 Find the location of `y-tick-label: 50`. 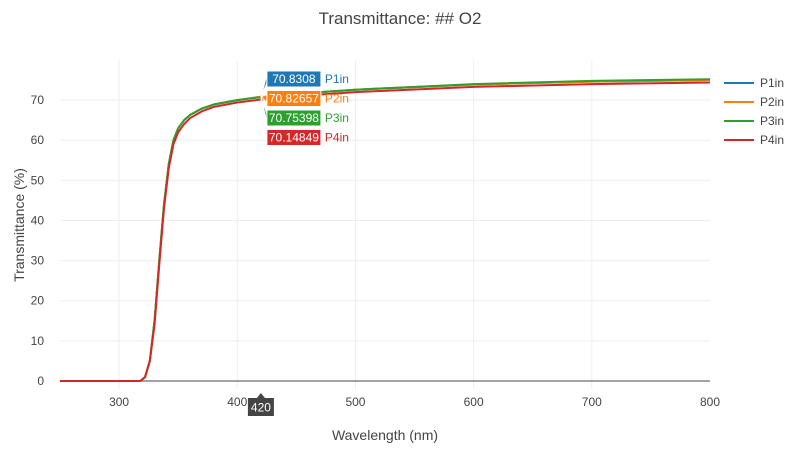

y-tick-label: 50 is located at coordinates (38, 180).